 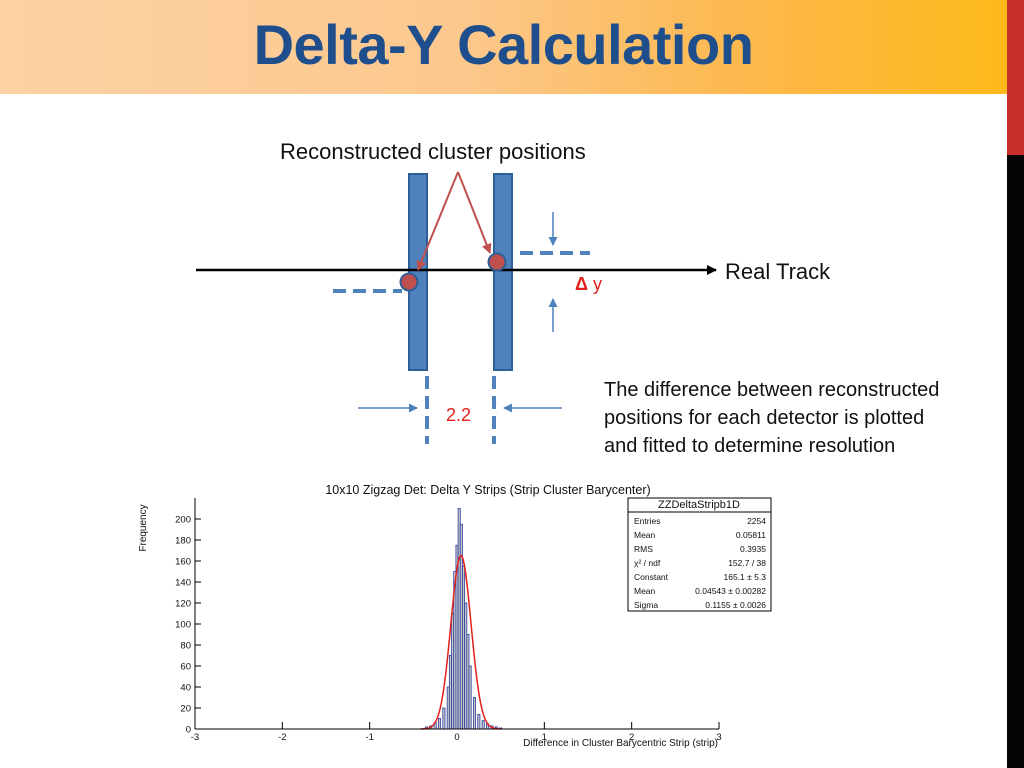 What do you see at coordinates (433, 151) in the screenshot?
I see `cluster-positions-label: Reconstructed cluster positions` at bounding box center [433, 151].